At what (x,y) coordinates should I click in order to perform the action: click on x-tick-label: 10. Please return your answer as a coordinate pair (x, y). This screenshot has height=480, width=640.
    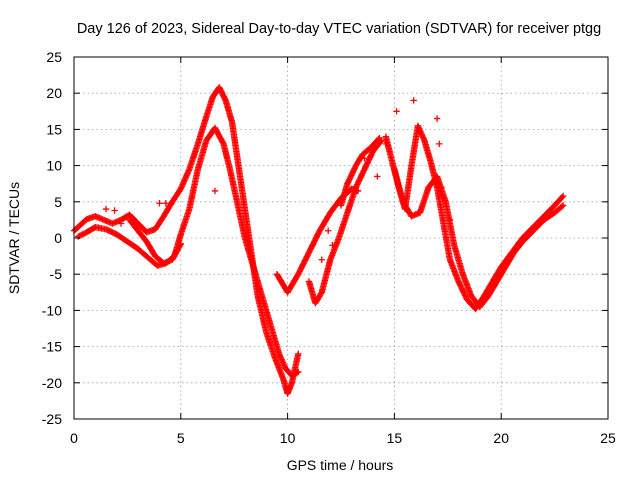
    Looking at the image, I should click on (288, 438).